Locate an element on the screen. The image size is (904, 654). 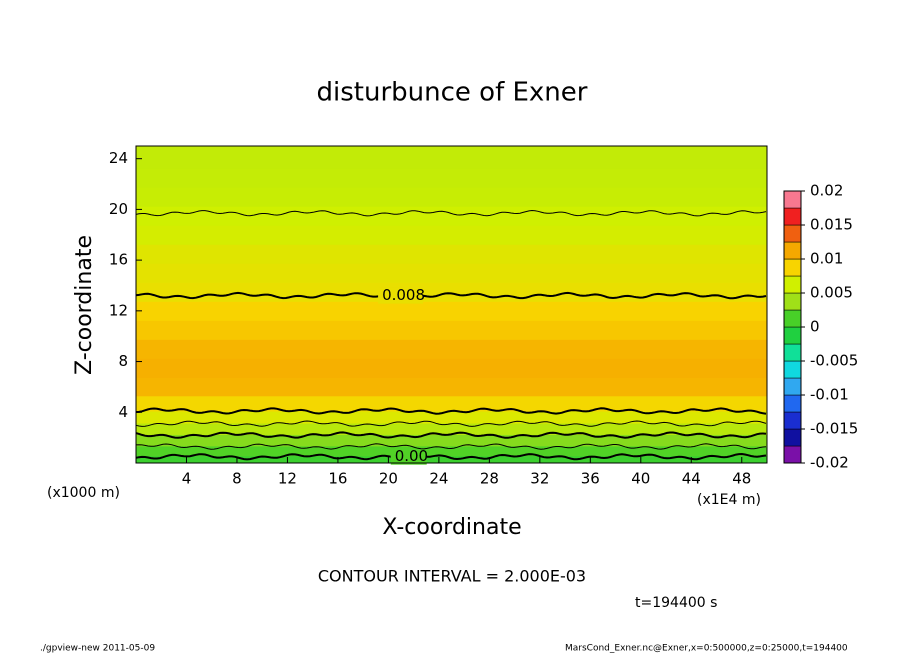
x-tick-label: 48 is located at coordinates (741, 479).